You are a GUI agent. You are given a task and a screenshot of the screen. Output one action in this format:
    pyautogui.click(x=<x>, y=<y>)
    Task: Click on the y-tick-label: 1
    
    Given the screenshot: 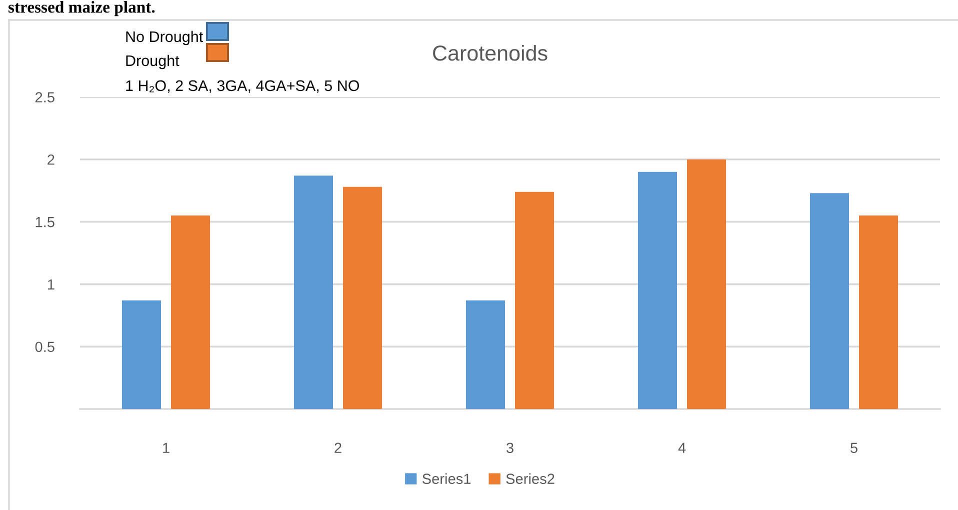 What is the action you would take?
    pyautogui.click(x=51, y=284)
    